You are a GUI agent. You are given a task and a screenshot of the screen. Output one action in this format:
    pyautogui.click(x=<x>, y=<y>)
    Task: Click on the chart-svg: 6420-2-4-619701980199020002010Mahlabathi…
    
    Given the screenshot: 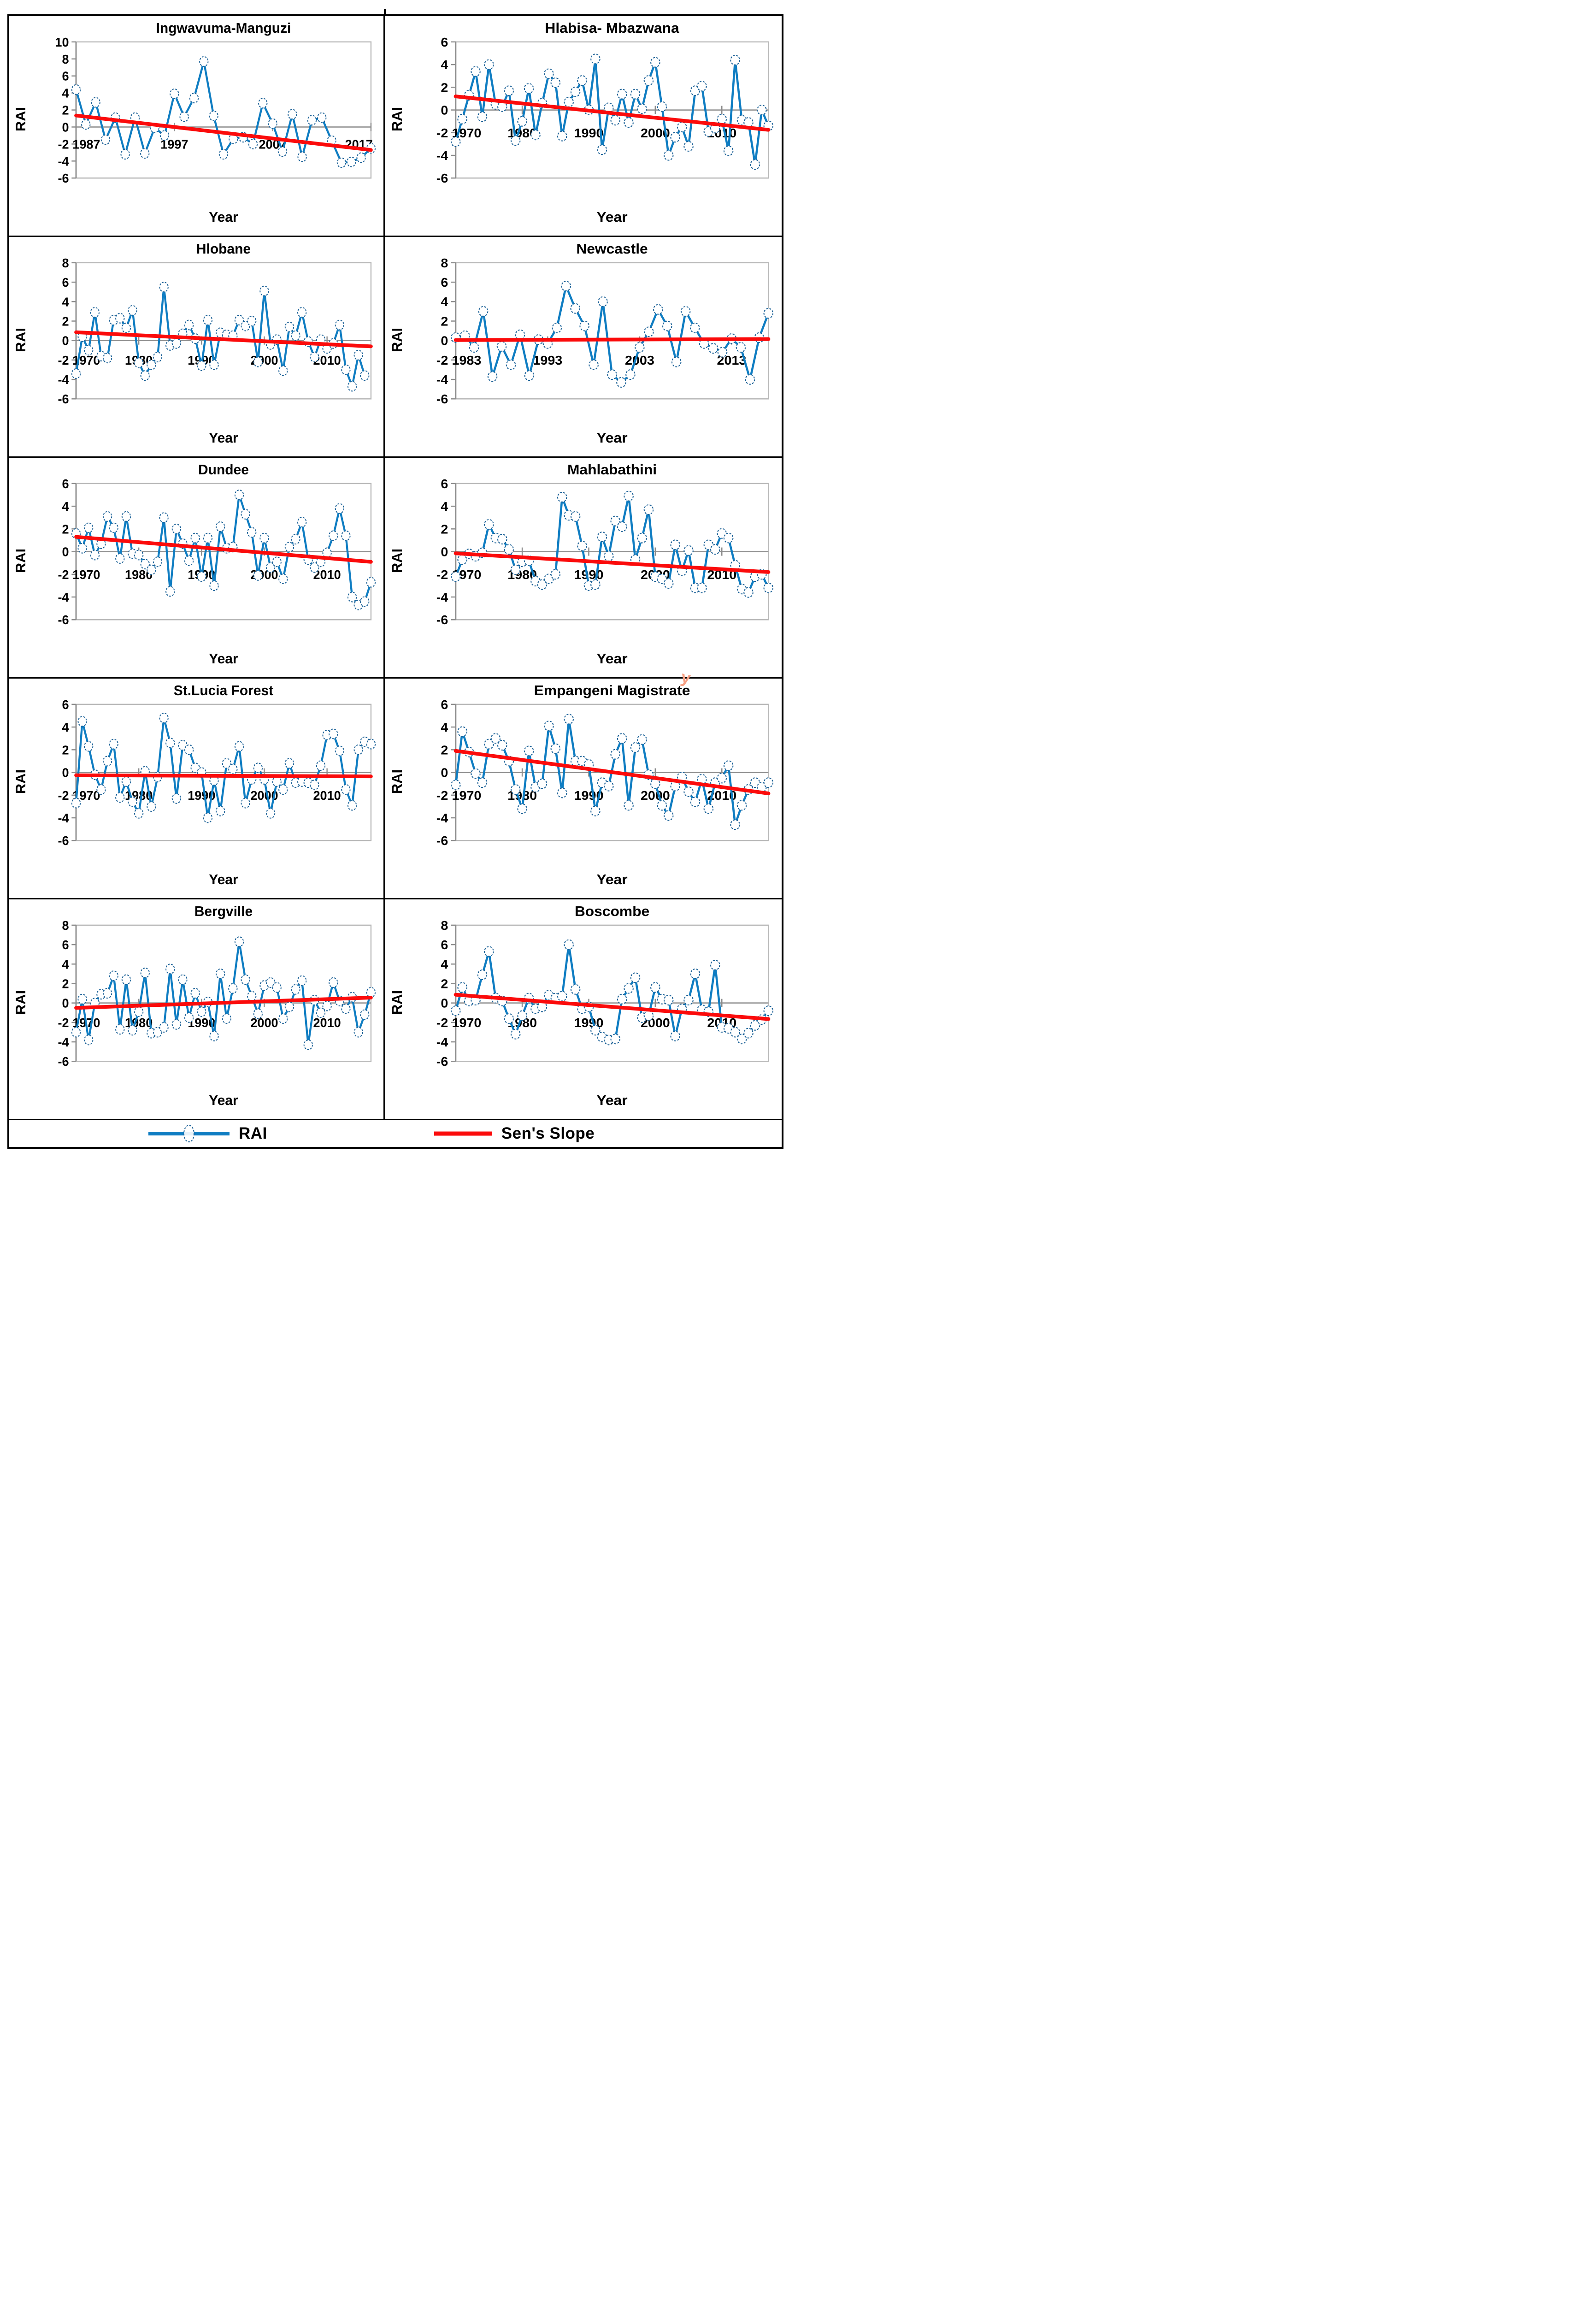 What is the action you would take?
    pyautogui.click(x=581, y=564)
    